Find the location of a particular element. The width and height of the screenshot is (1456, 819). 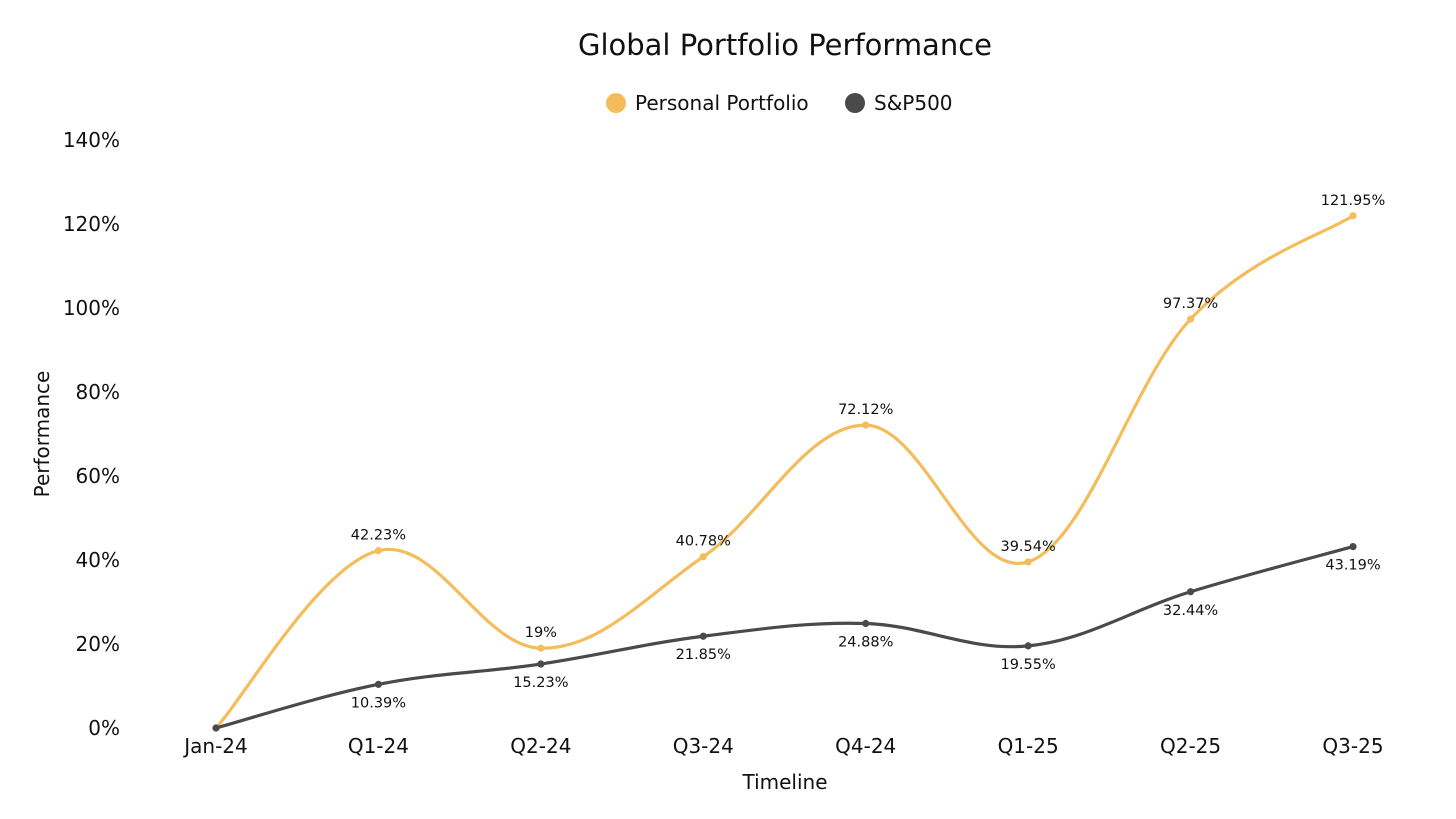

data-label: 24.88% is located at coordinates (865, 643).